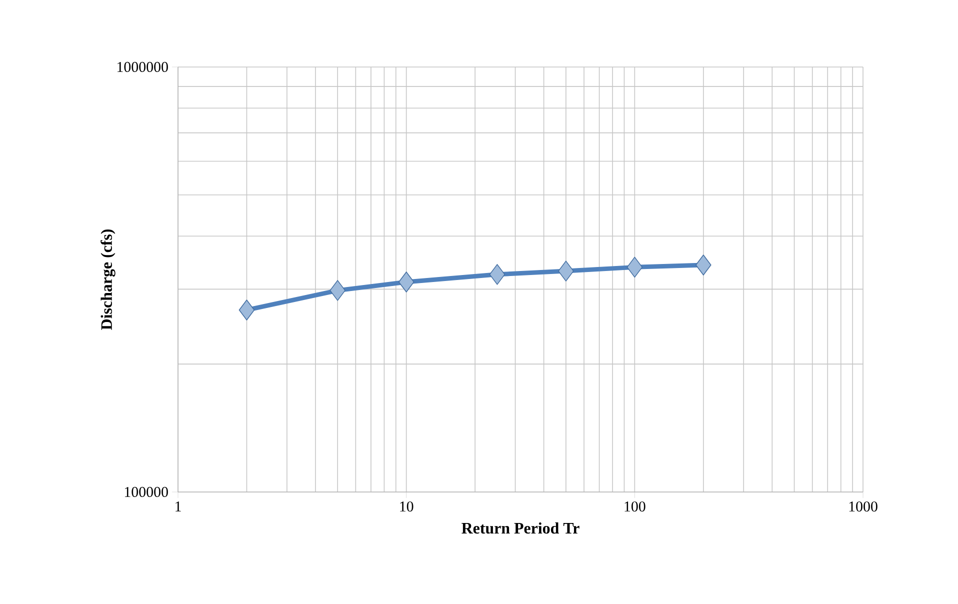  What do you see at coordinates (178, 506) in the screenshot?
I see `x-tick-label: 1` at bounding box center [178, 506].